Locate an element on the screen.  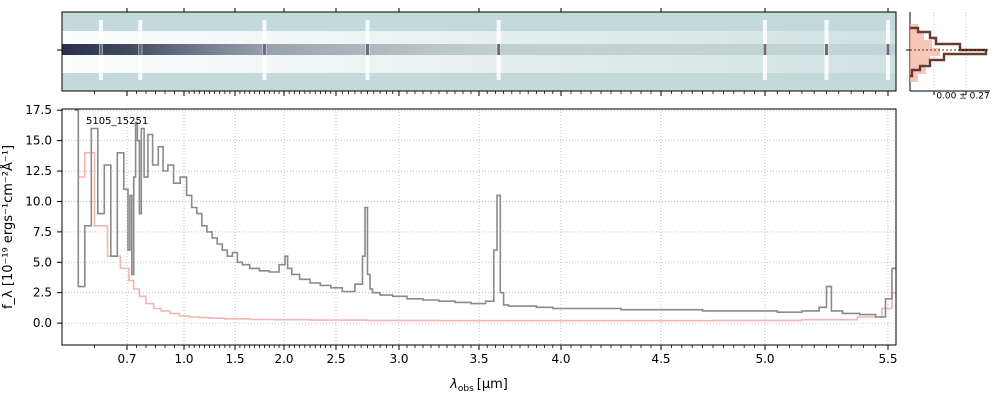
x-tick-label: 2.5 is located at coordinates (335, 359).